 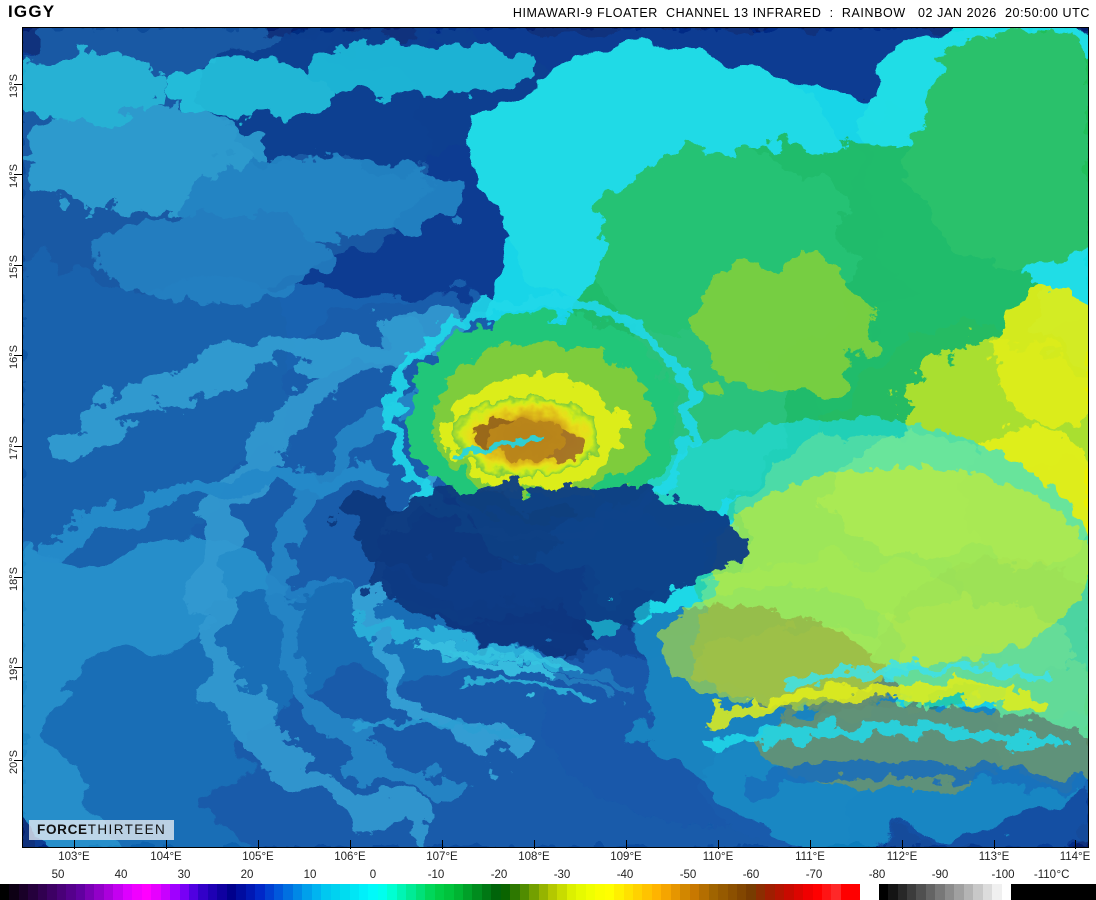 What do you see at coordinates (58, 875) in the screenshot?
I see `colorbar-tick-label: 50` at bounding box center [58, 875].